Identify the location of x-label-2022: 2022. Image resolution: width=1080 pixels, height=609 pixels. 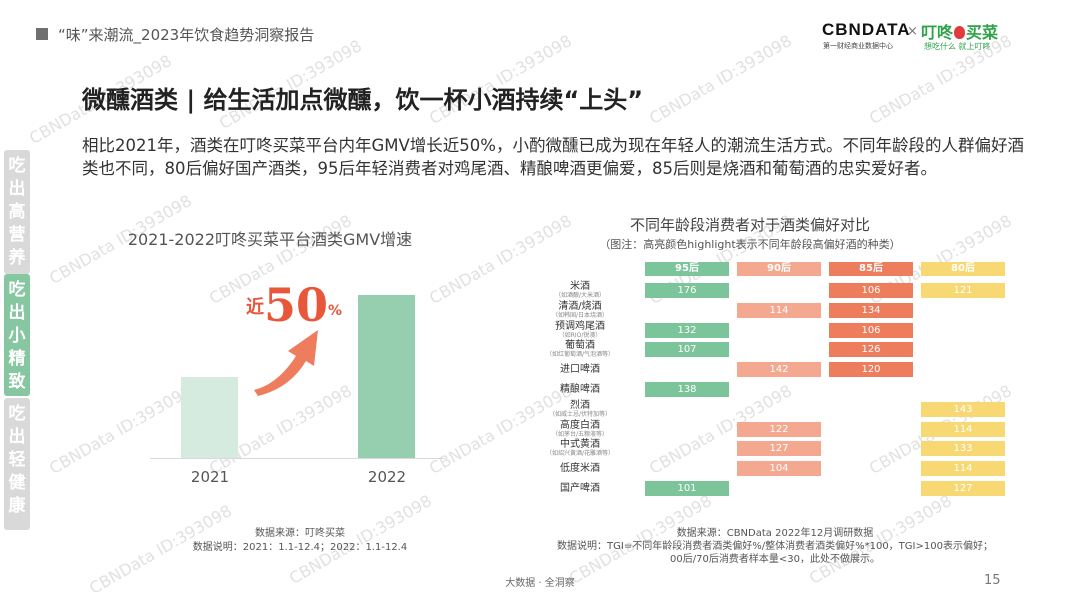
(387, 477).